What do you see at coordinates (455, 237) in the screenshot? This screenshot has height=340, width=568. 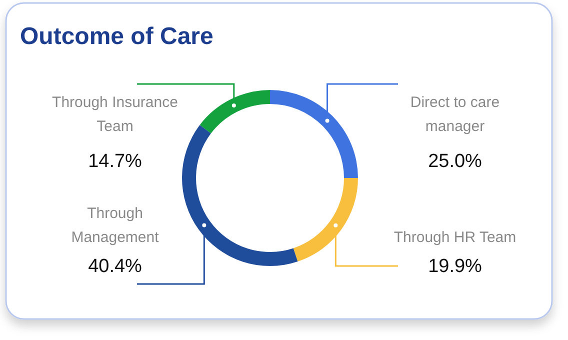 I see `slice-label: Through HR Team` at bounding box center [455, 237].